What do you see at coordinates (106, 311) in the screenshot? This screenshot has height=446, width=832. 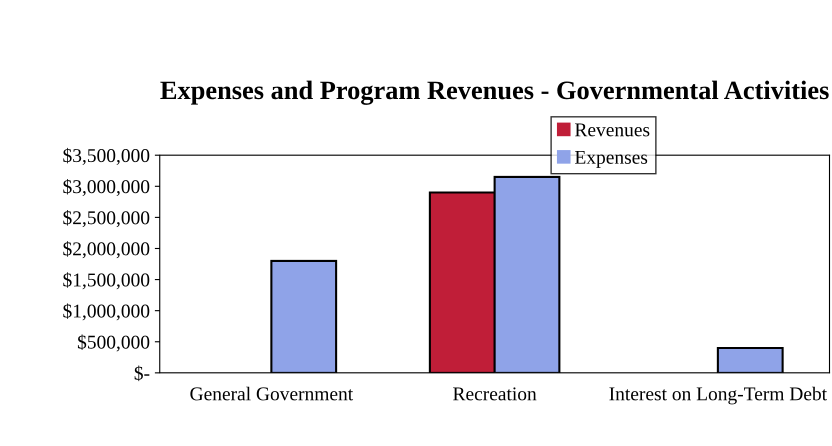 I see `y-tick-label: $1,000,000` at bounding box center [106, 311].